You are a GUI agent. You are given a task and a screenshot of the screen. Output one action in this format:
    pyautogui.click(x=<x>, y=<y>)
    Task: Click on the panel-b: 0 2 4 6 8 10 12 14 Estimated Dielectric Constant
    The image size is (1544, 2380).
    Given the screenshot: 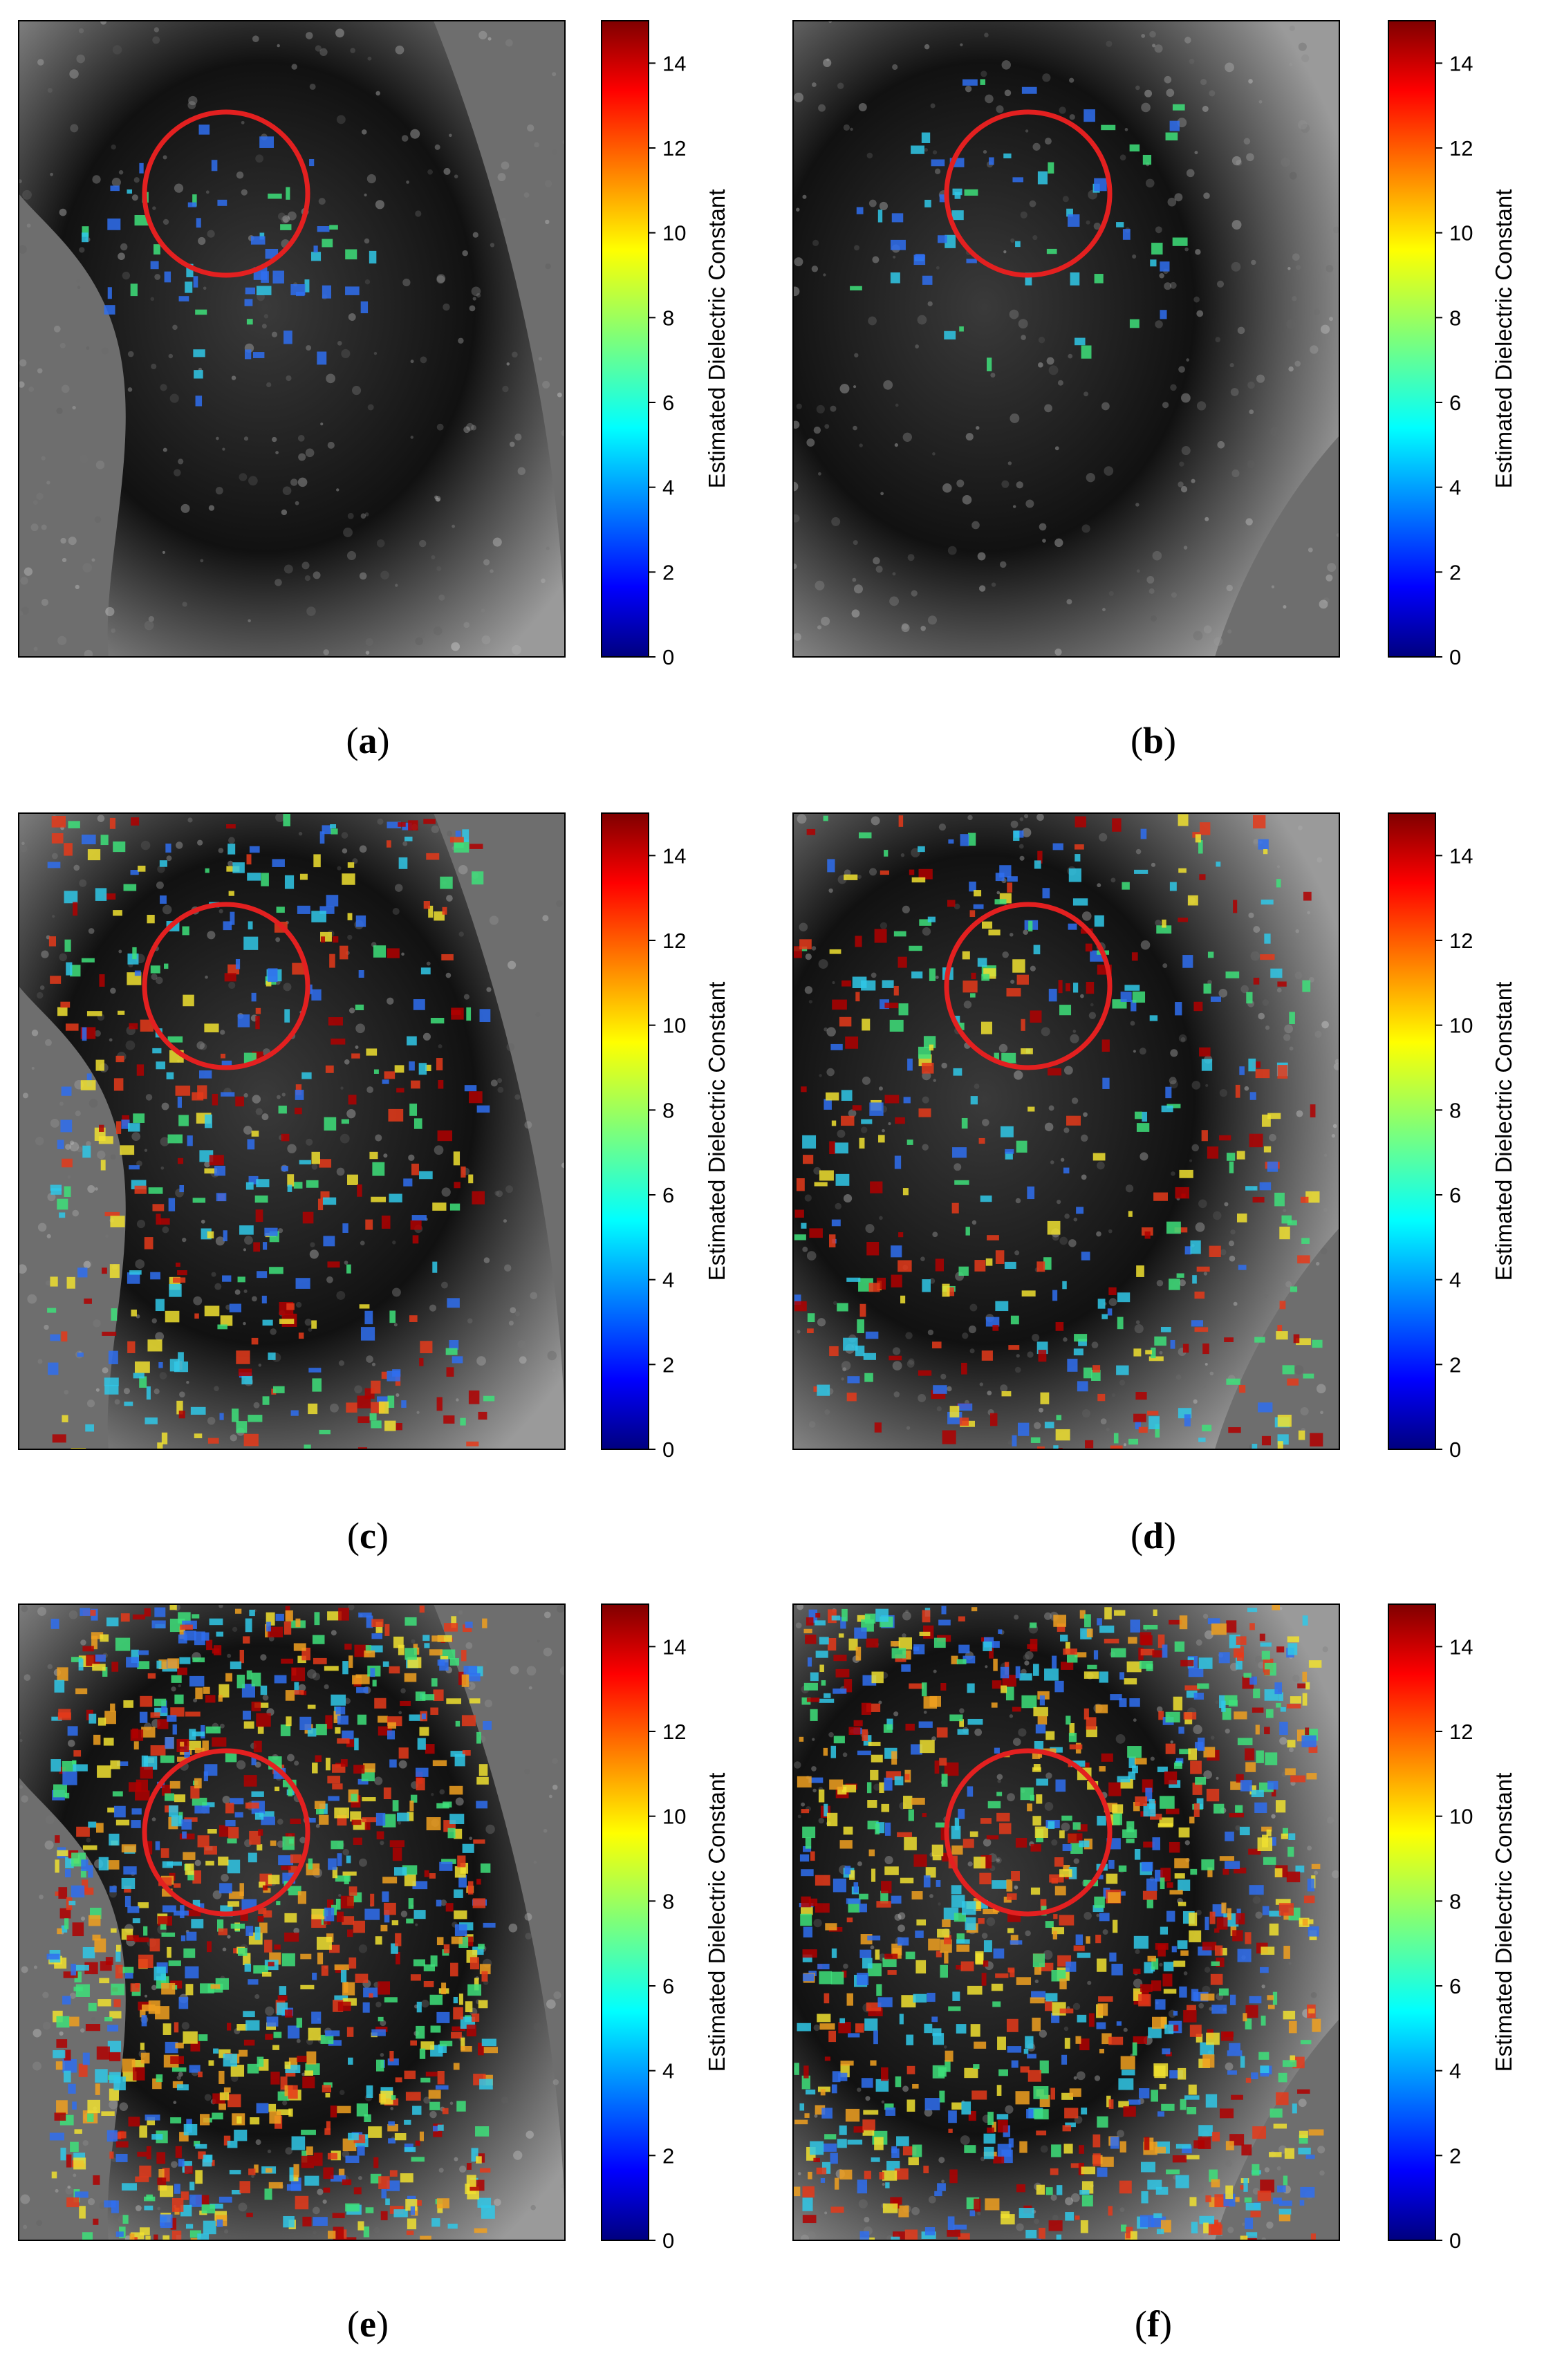 What is the action you would take?
    pyautogui.click(x=1163, y=352)
    